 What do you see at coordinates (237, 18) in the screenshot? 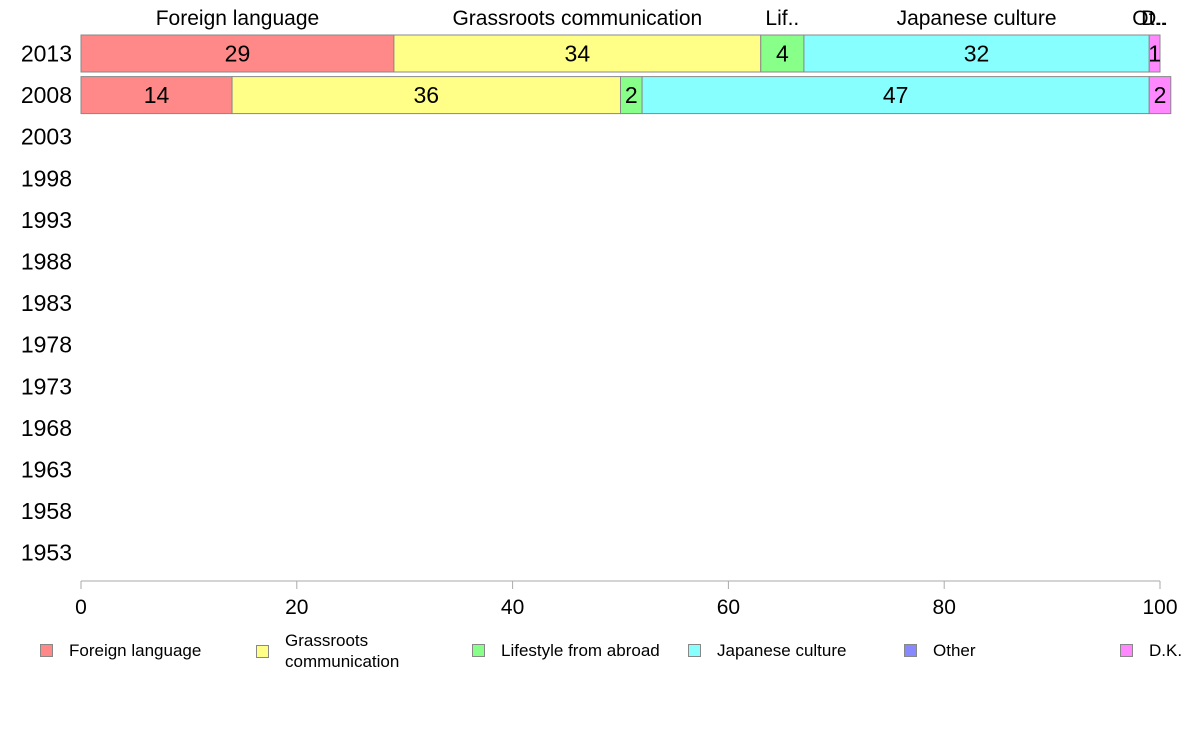
I see `series-top-label: Foreign language` at bounding box center [237, 18].